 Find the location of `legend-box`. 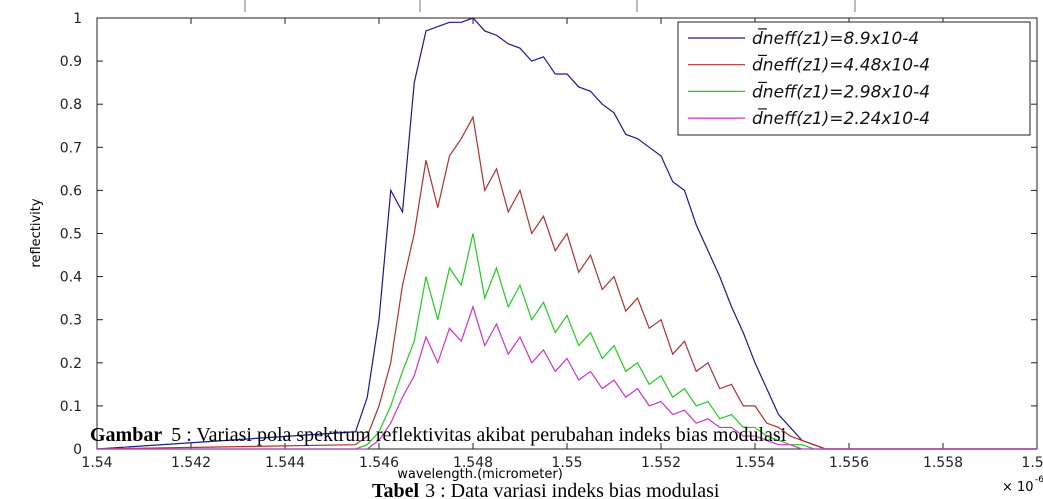

legend-box is located at coordinates (854, 78).